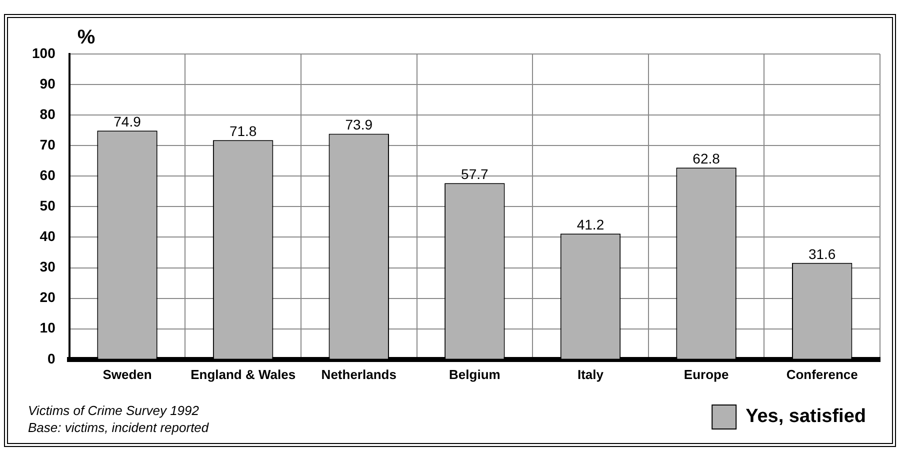  Describe the element at coordinates (358, 374) in the screenshot. I see `x-tick-label: Netherlands` at that location.